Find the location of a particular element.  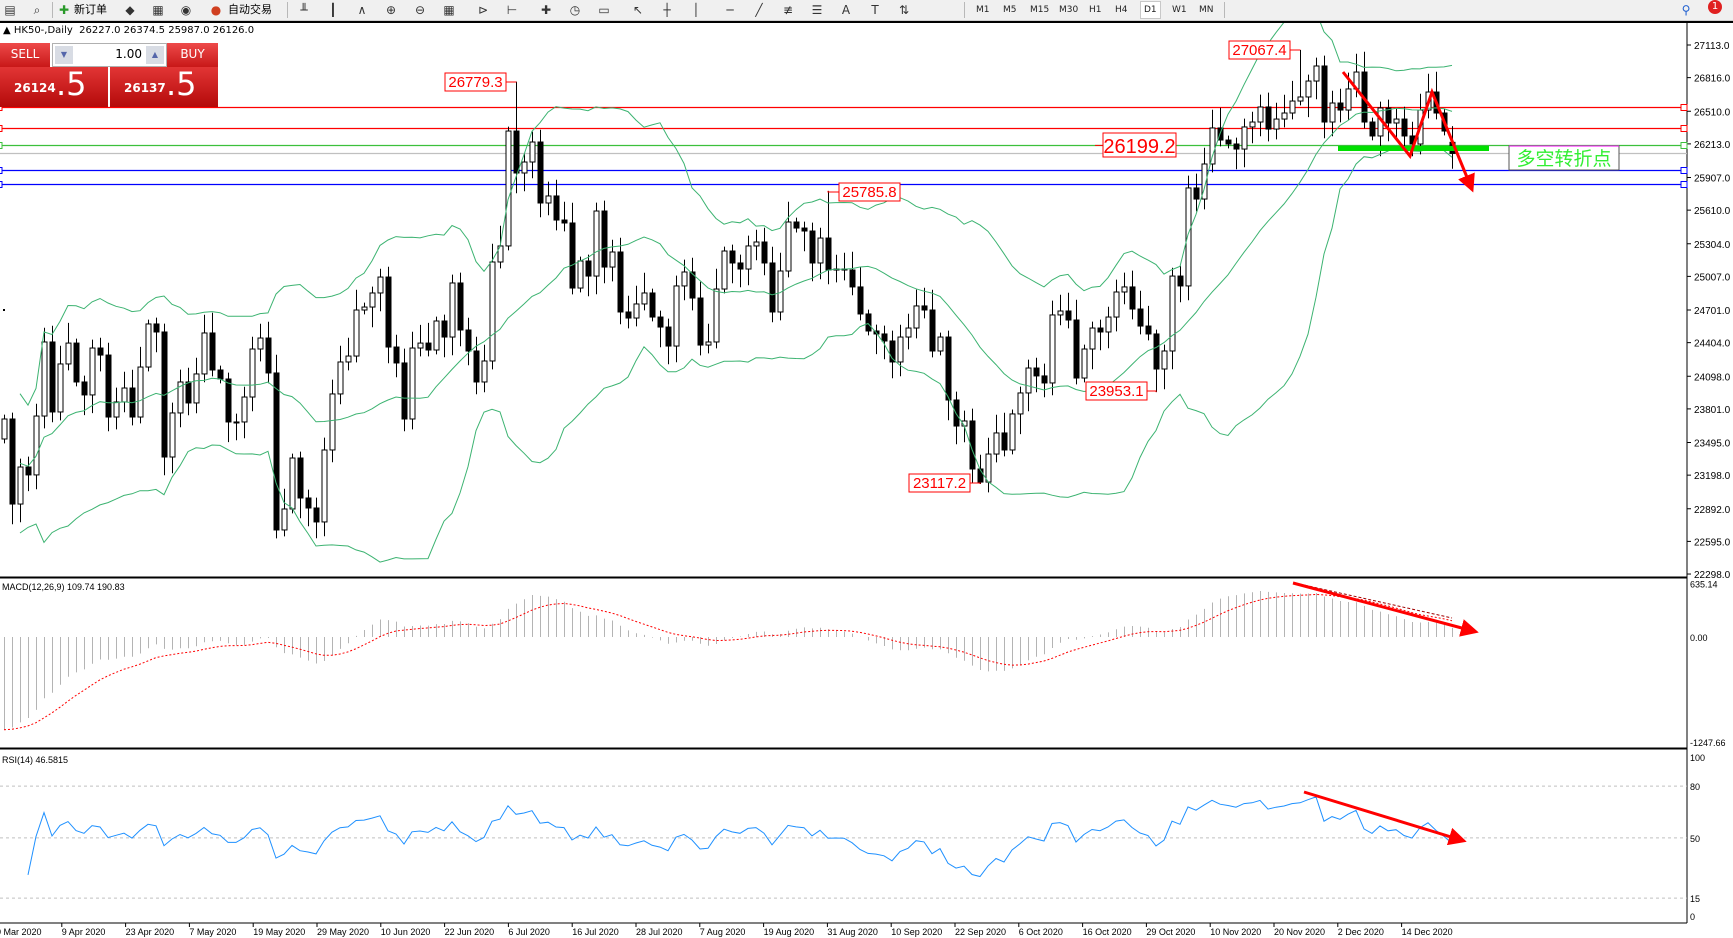

sell-button: SELL is located at coordinates (25, 55).